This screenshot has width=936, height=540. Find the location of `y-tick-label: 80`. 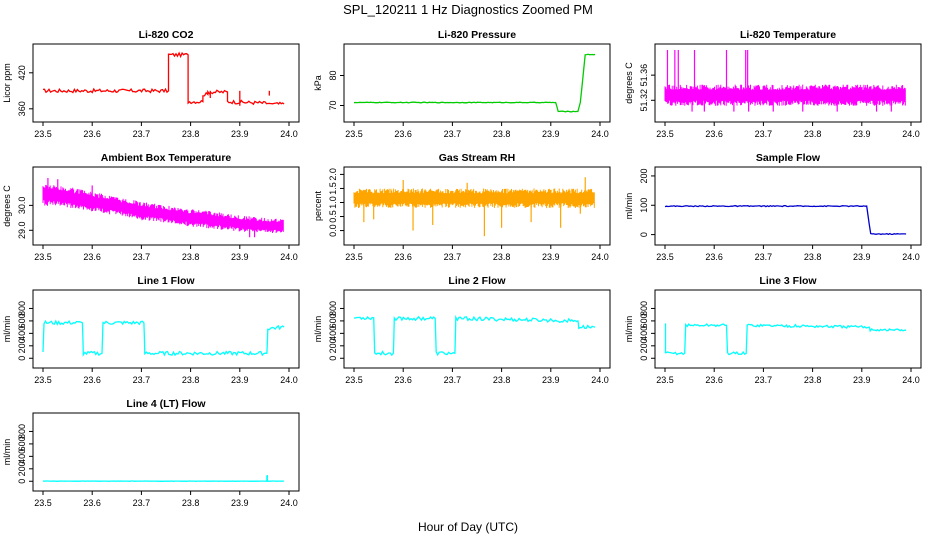

y-tick-label: 80 is located at coordinates (333, 75).